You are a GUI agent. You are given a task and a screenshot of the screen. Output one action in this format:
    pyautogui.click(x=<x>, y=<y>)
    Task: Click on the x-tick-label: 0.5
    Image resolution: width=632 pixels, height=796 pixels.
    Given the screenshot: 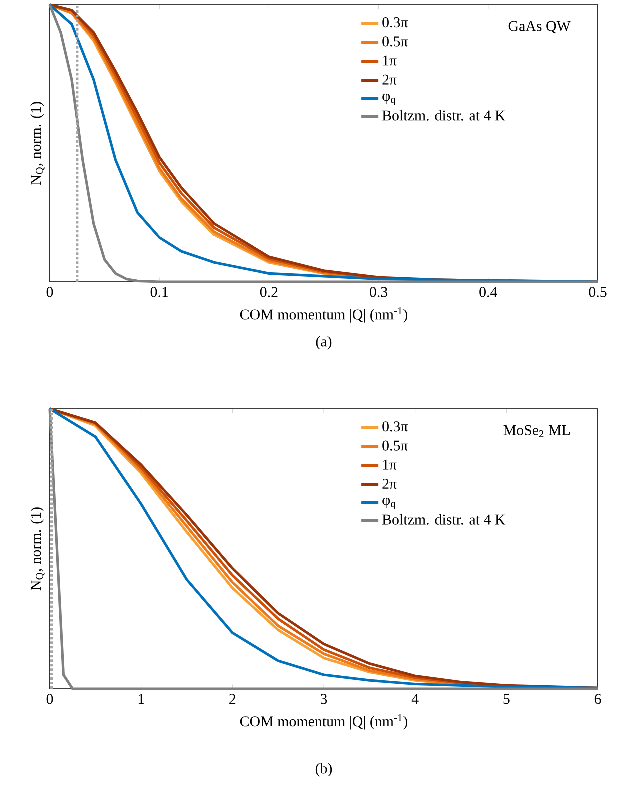 What is the action you would take?
    pyautogui.click(x=598, y=292)
    